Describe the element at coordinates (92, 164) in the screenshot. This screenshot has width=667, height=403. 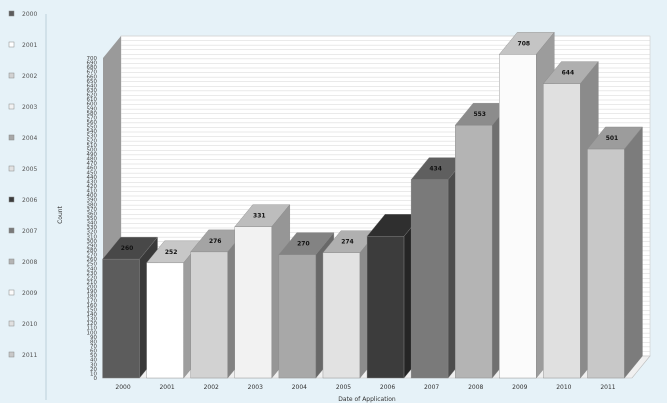
I see `y-tick-label: 470` at that location.